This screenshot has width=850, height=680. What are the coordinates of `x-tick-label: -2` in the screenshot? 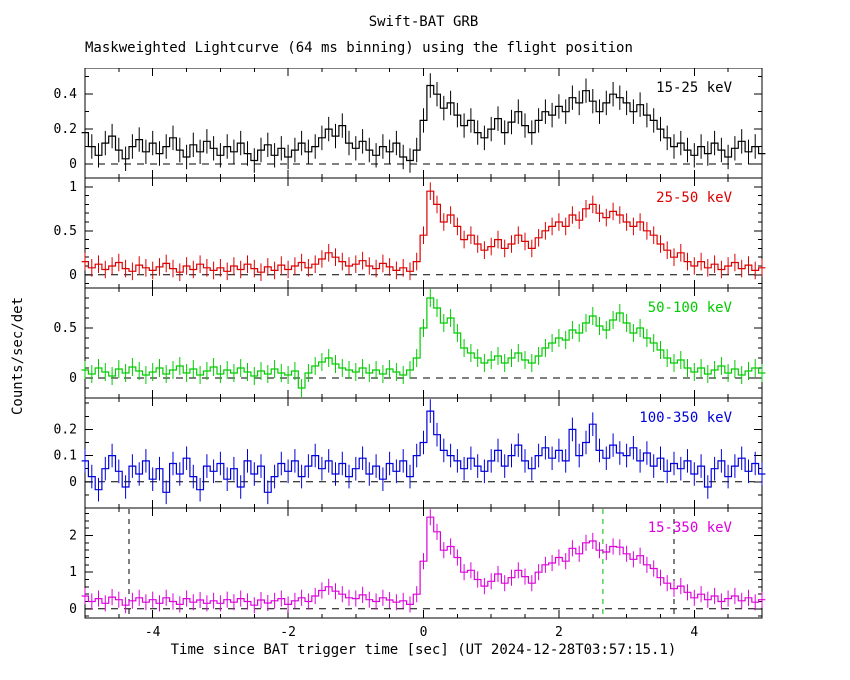 It's located at (288, 632).